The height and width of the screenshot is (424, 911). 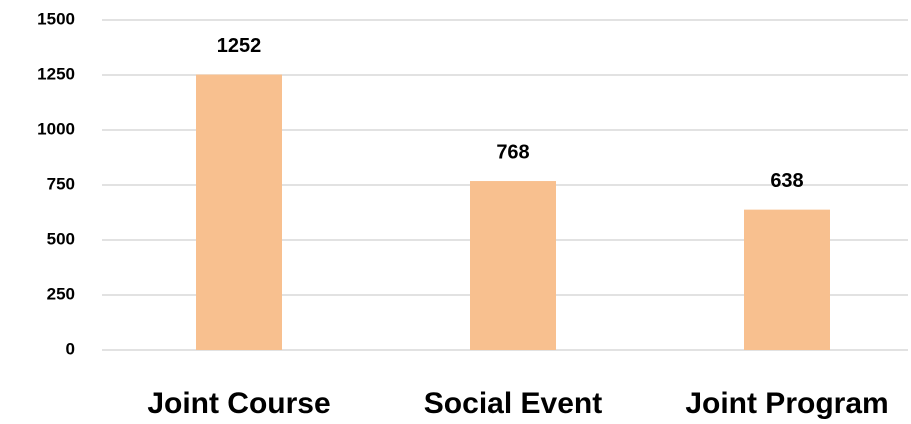 What do you see at coordinates (56, 73) in the screenshot?
I see `y-tick-label: 1250` at bounding box center [56, 73].